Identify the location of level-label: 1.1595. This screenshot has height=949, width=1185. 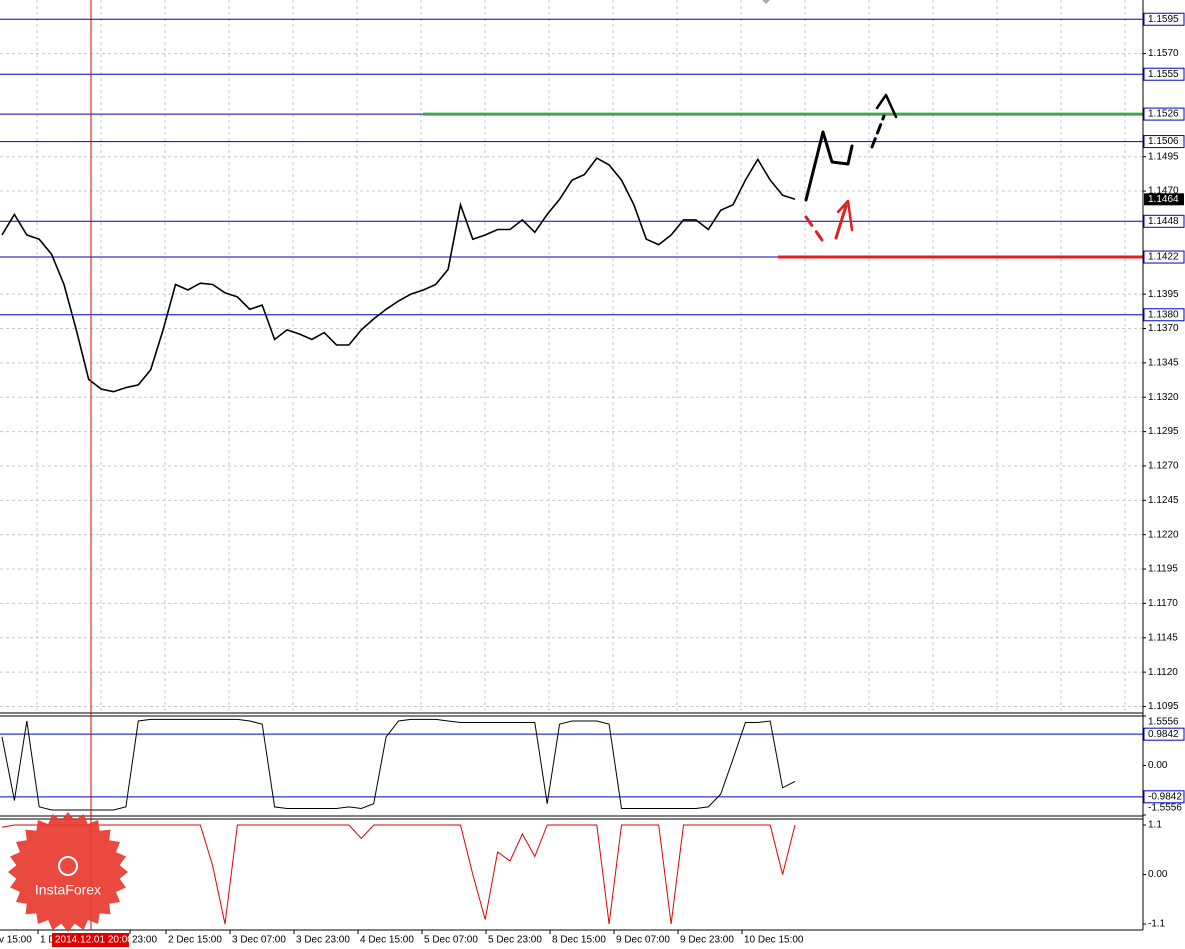
(1163, 19).